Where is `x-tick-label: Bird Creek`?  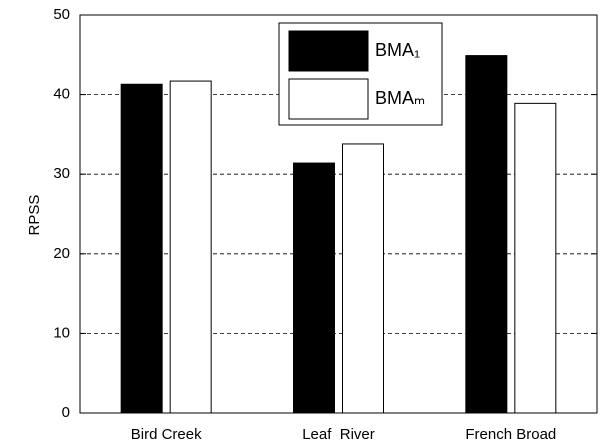 x-tick-label: Bird Creek is located at coordinates (166, 434).